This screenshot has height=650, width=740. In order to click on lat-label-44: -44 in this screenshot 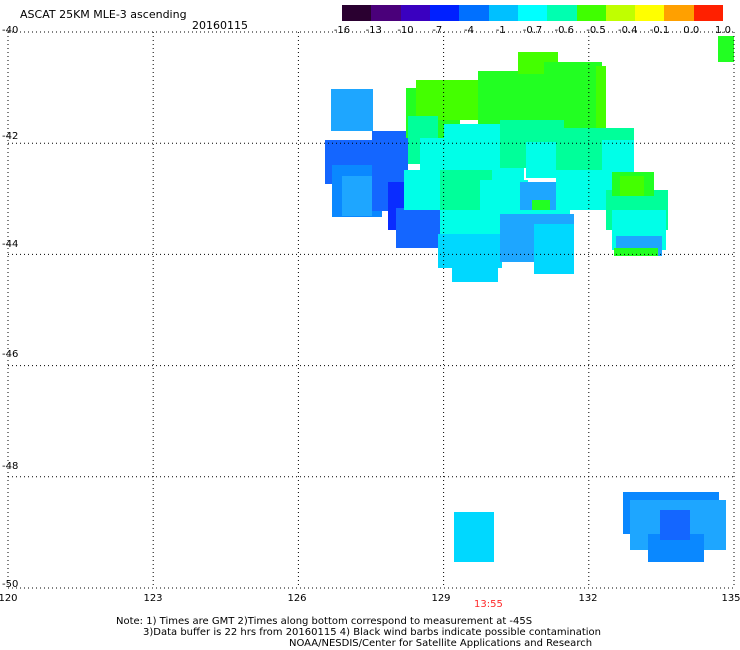, I will do `click(10, 244)`.